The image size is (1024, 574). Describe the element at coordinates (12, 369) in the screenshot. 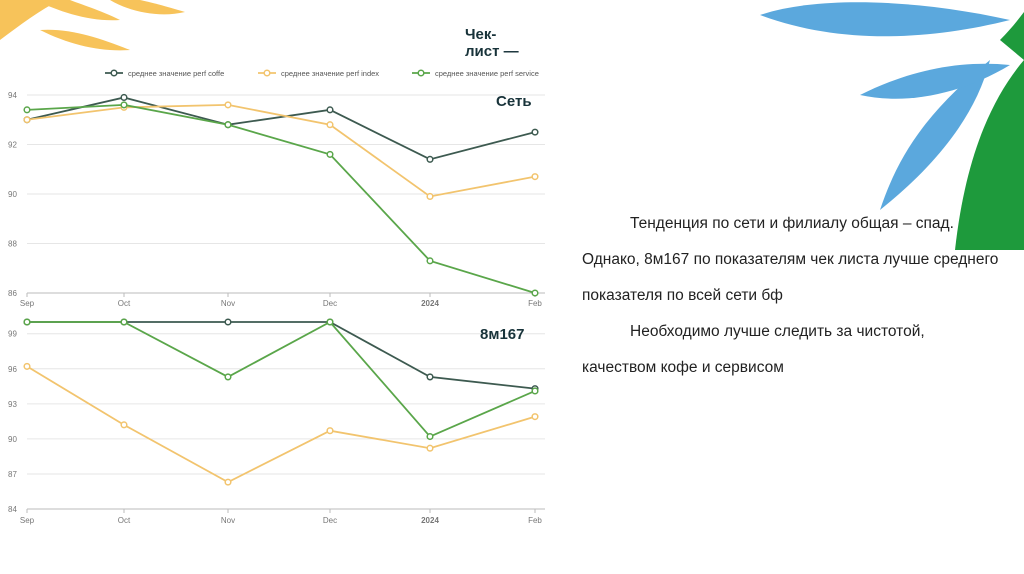

I see `y-tick-label: 96` at that location.